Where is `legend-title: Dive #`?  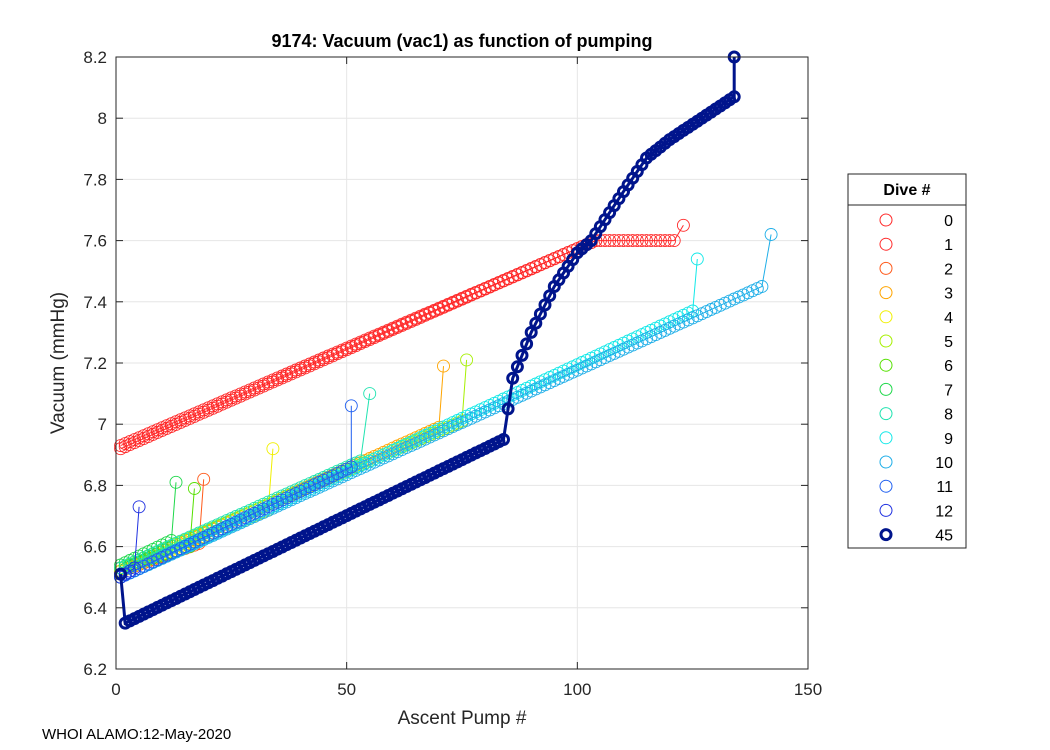
legend-title: Dive # is located at coordinates (906, 190).